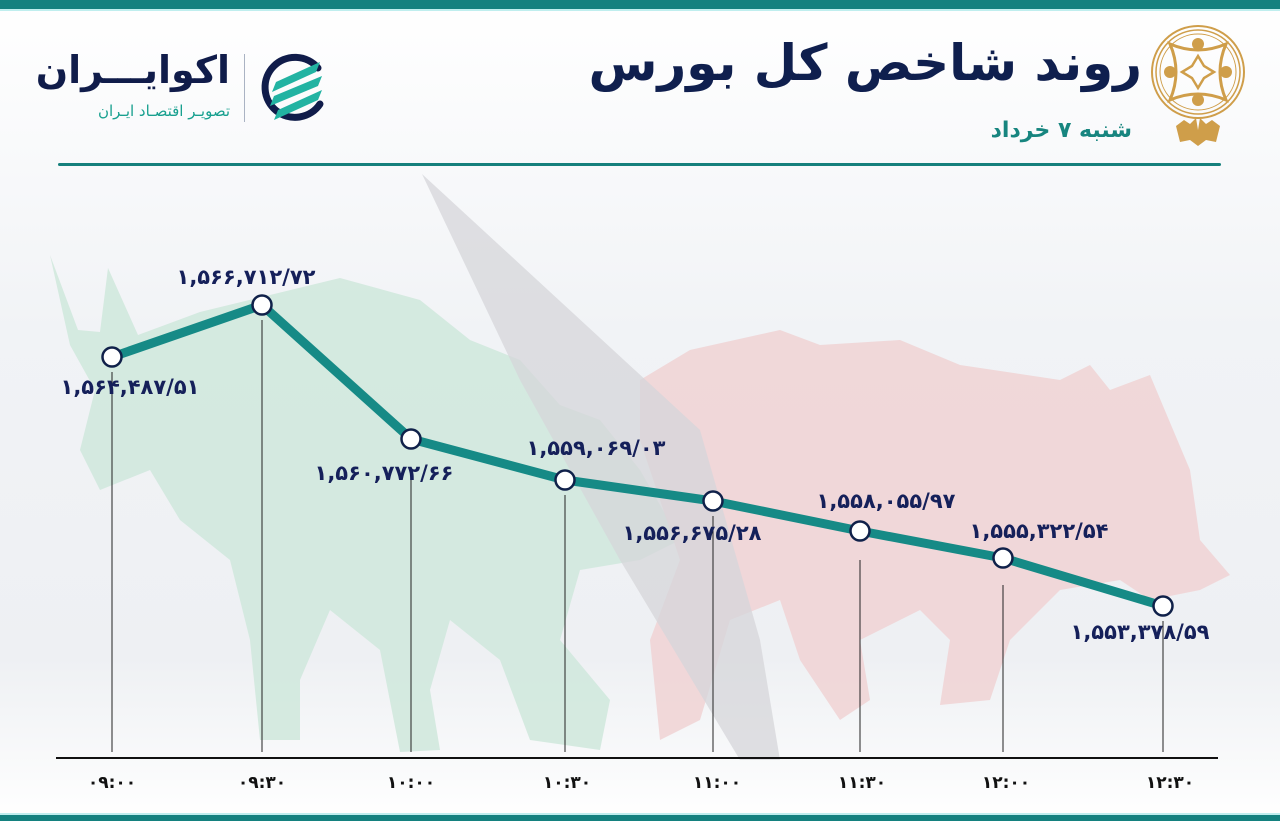 The height and width of the screenshot is (821, 1280). I want to click on x-tick-0900: ۰۹:۰۰, so click(112, 783).